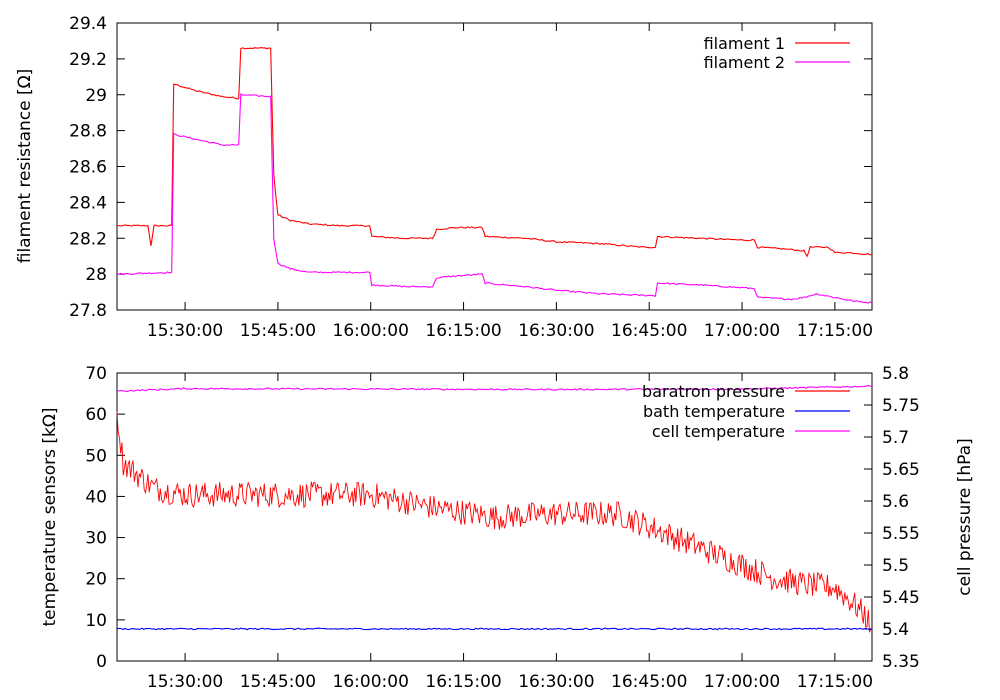 The width and height of the screenshot is (1000, 700). I want to click on y-tick-label: 0, so click(101, 662).